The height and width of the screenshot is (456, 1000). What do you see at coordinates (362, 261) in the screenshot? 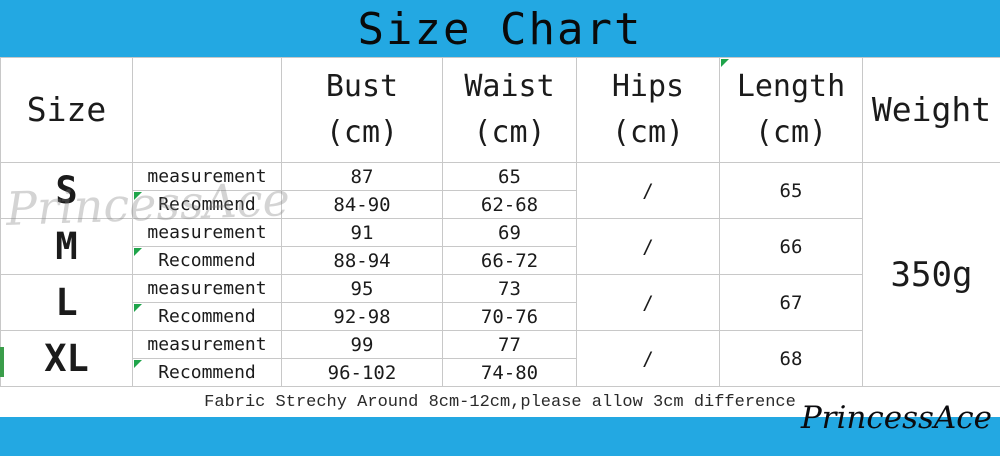
I see `bust-recommend-m: 88-94` at bounding box center [362, 261].